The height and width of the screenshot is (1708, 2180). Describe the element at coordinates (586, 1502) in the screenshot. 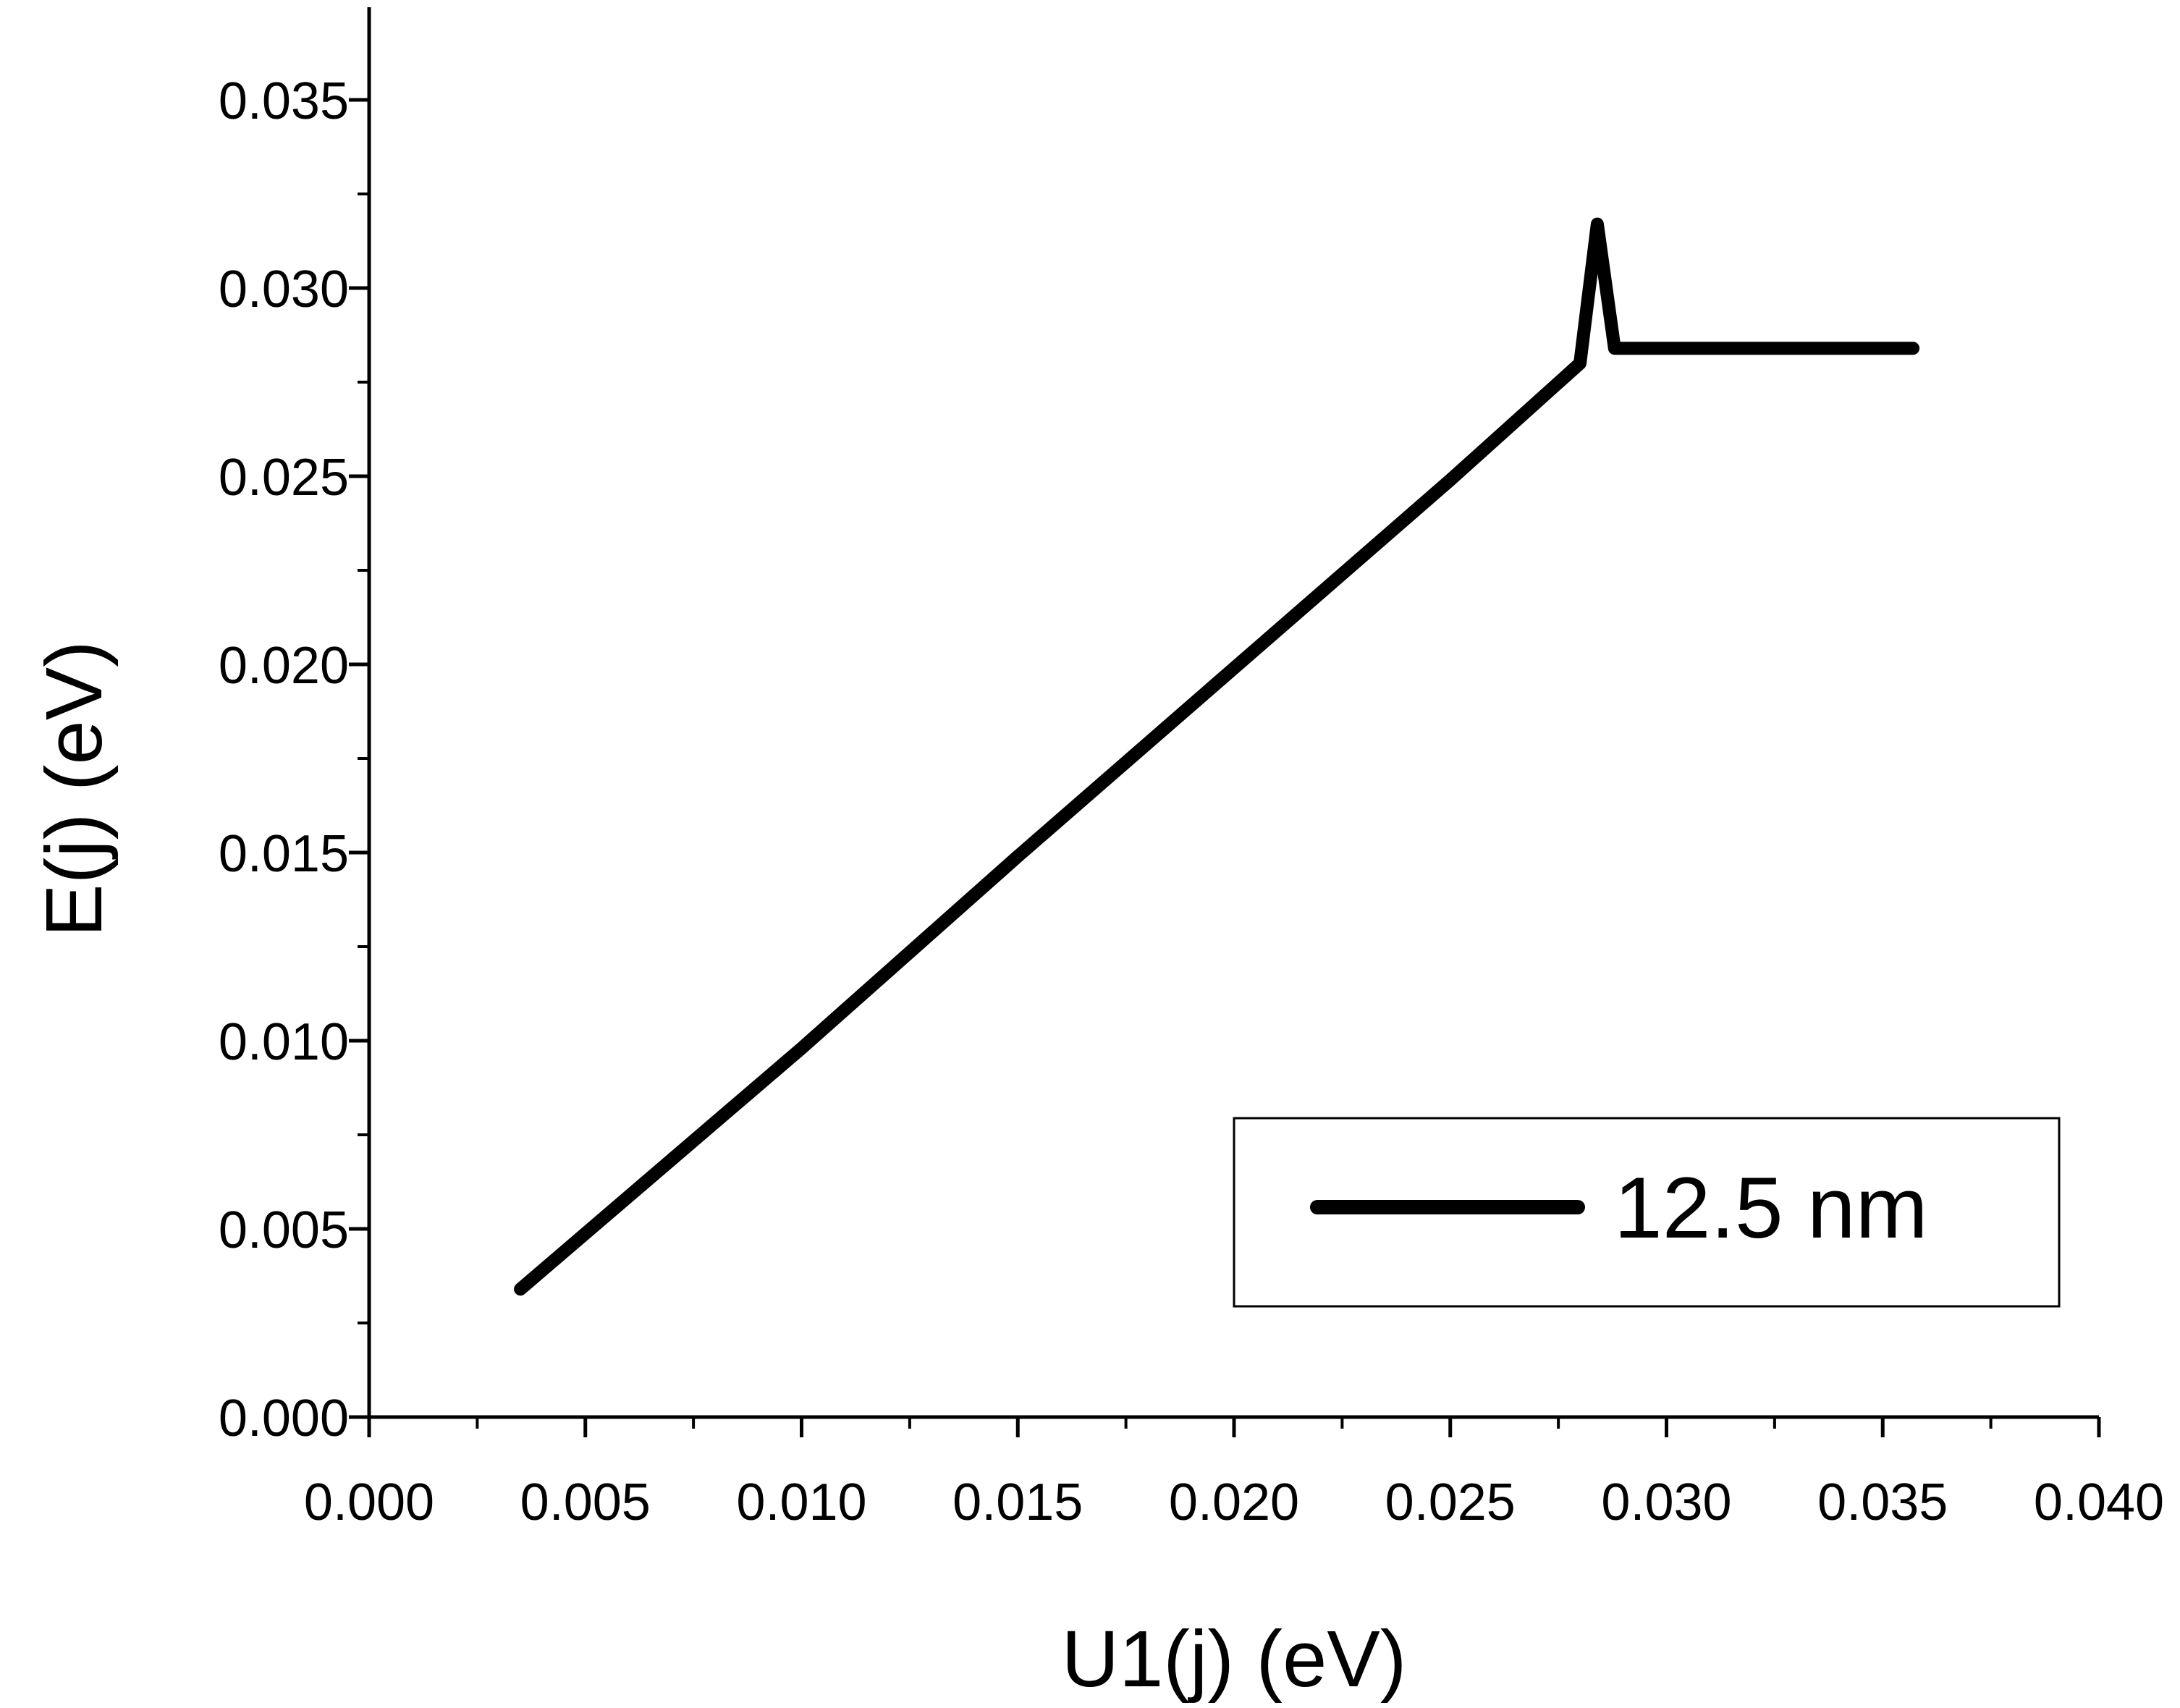

I see `x-tick-label: 0.005` at that location.